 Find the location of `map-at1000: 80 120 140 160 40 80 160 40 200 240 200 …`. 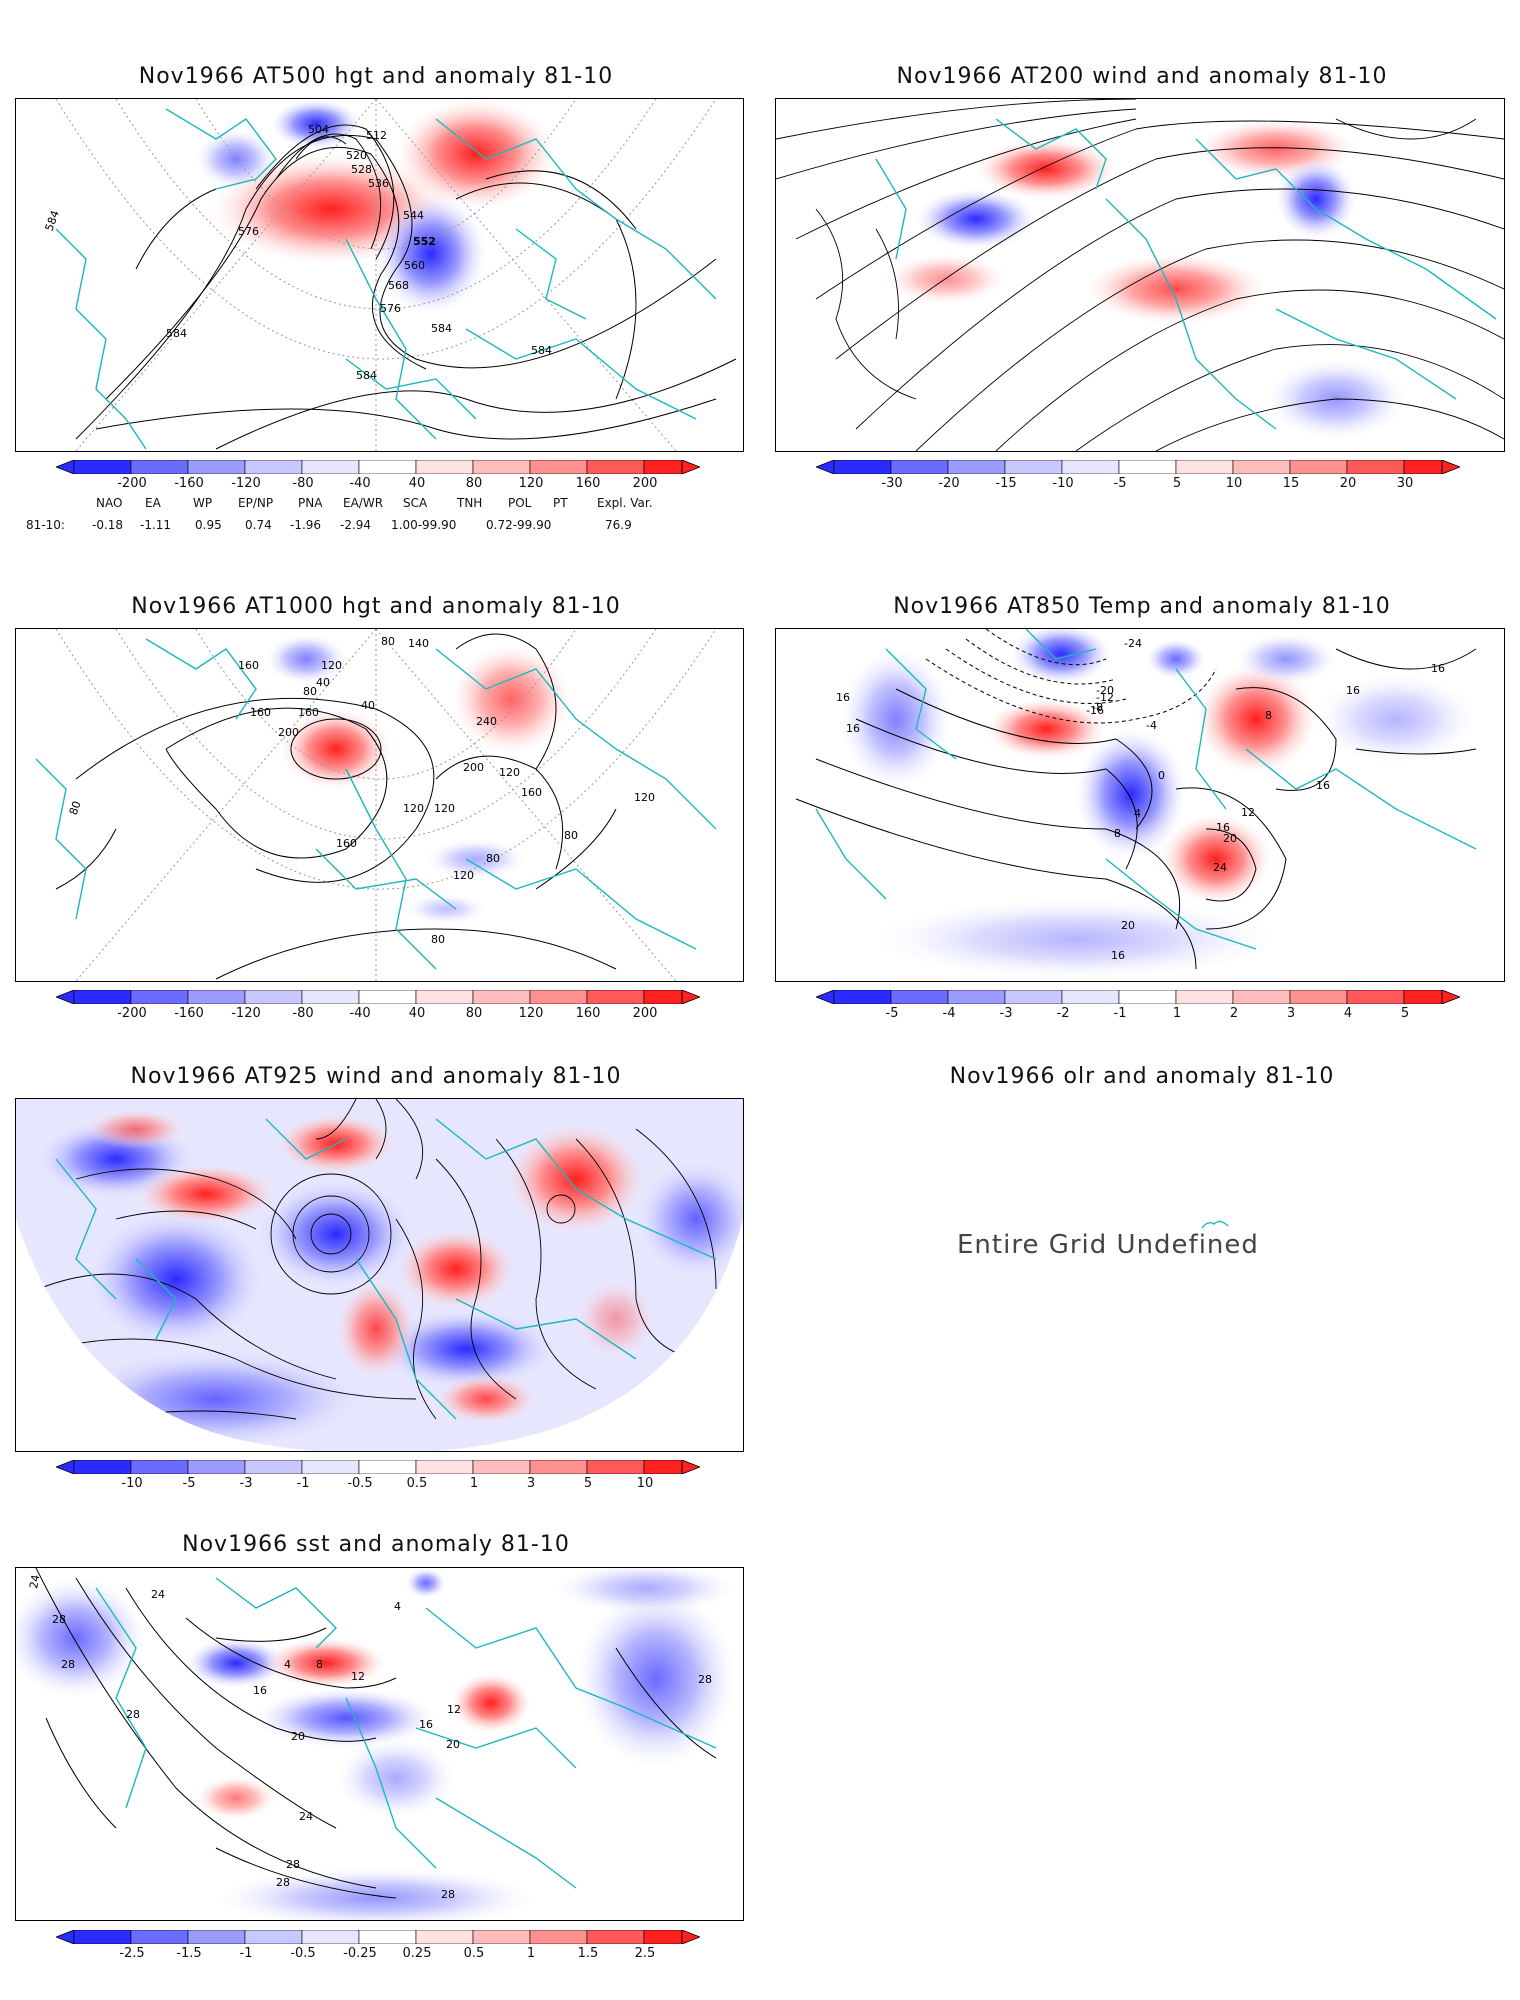

map-at1000: 80 120 140 160 40 80 160 40 200 240 200 … is located at coordinates (379, 805).